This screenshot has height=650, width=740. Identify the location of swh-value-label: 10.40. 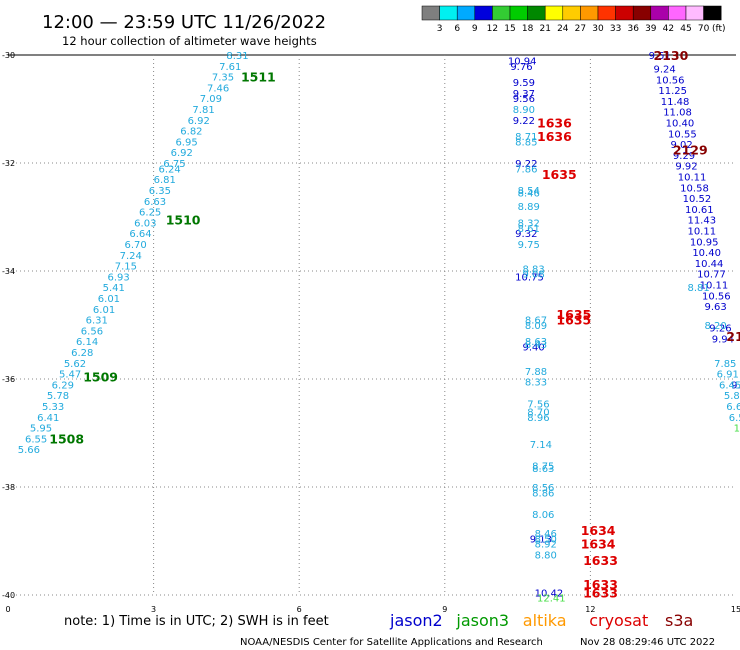
(706, 253).